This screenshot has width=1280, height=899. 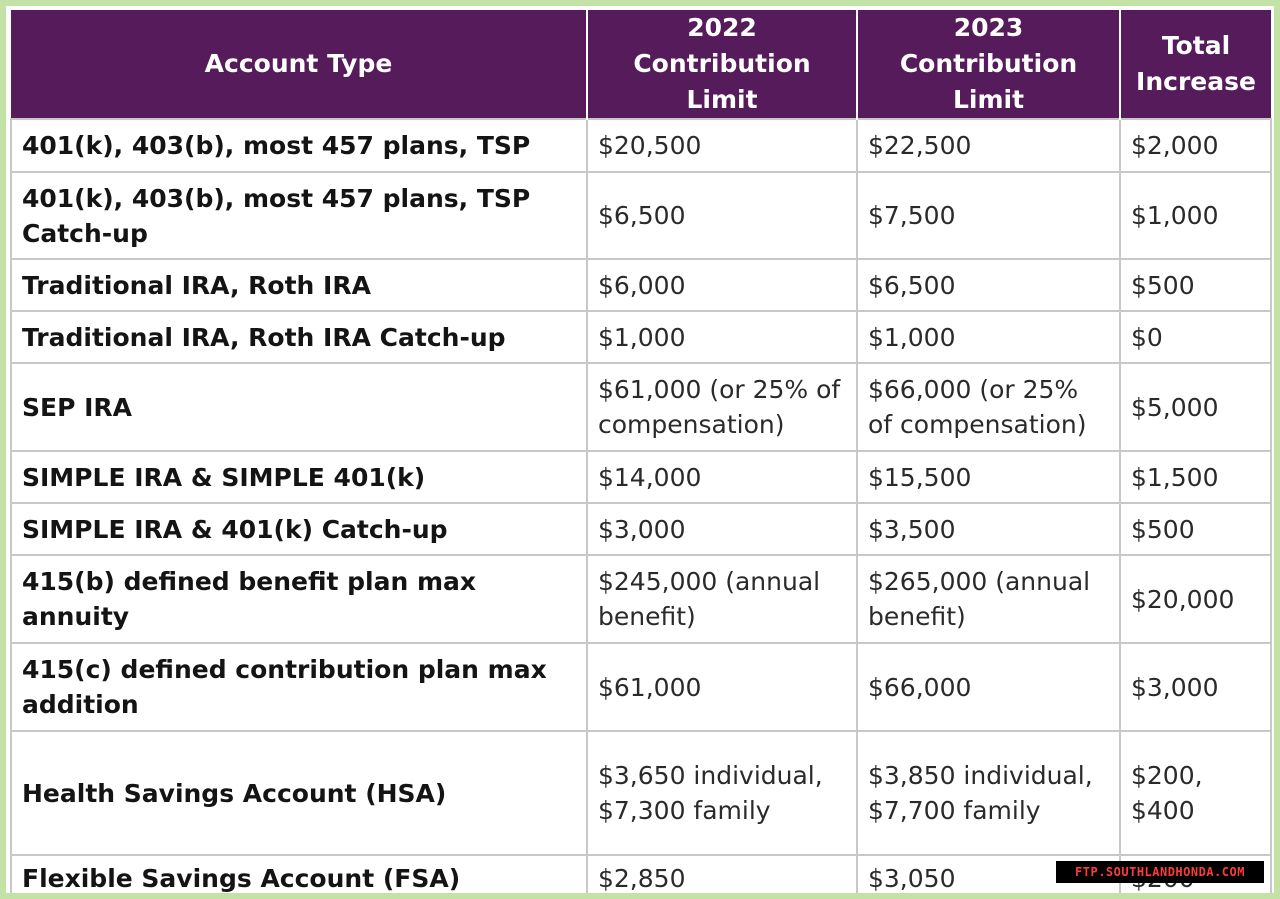 What do you see at coordinates (722, 285) in the screenshot?
I see `limit-2022-cell: $6,000` at bounding box center [722, 285].